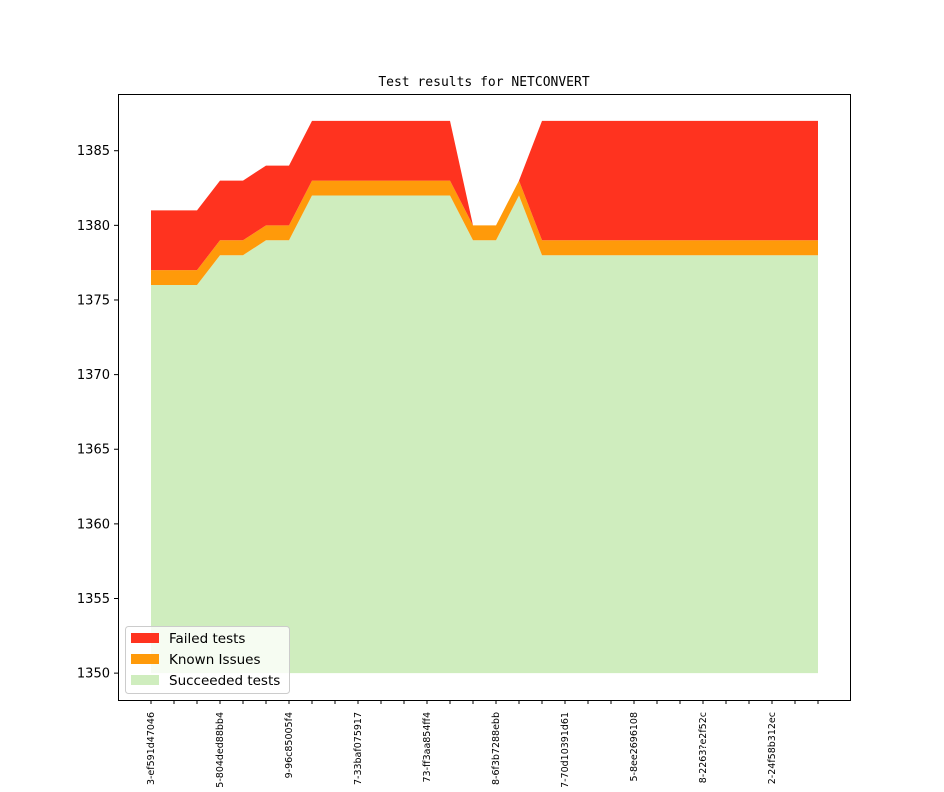  Describe the element at coordinates (427, 747) in the screenshot. I see `x-tick-label: 73-ff3aa854ff4` at that location.